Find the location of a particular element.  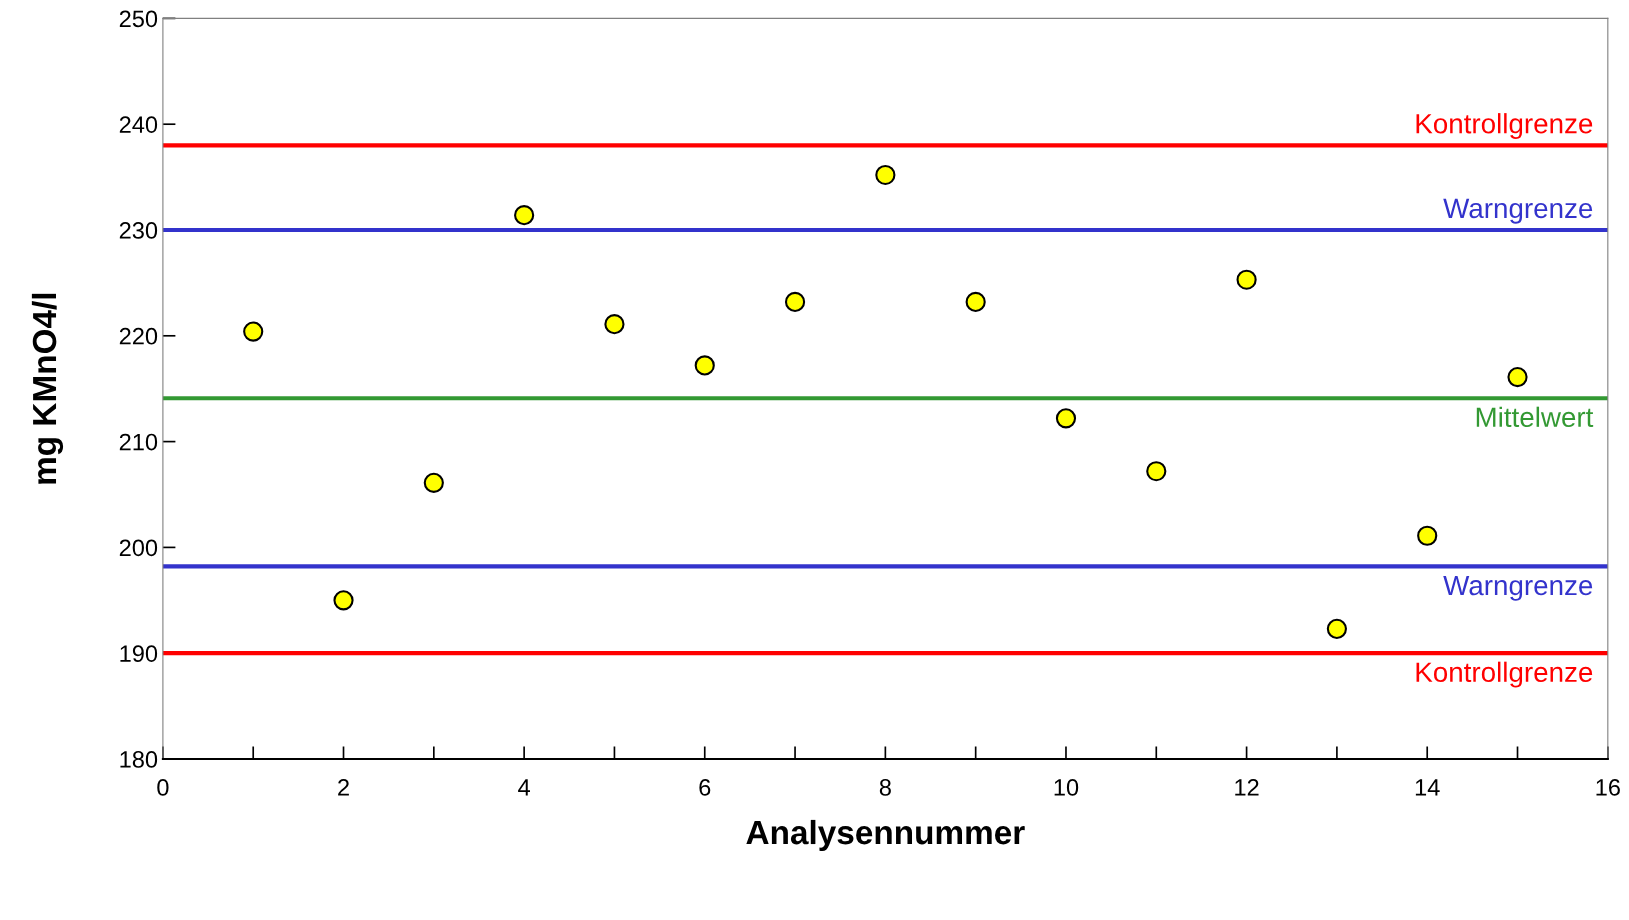

y-tick-label: 220 is located at coordinates (138, 336).